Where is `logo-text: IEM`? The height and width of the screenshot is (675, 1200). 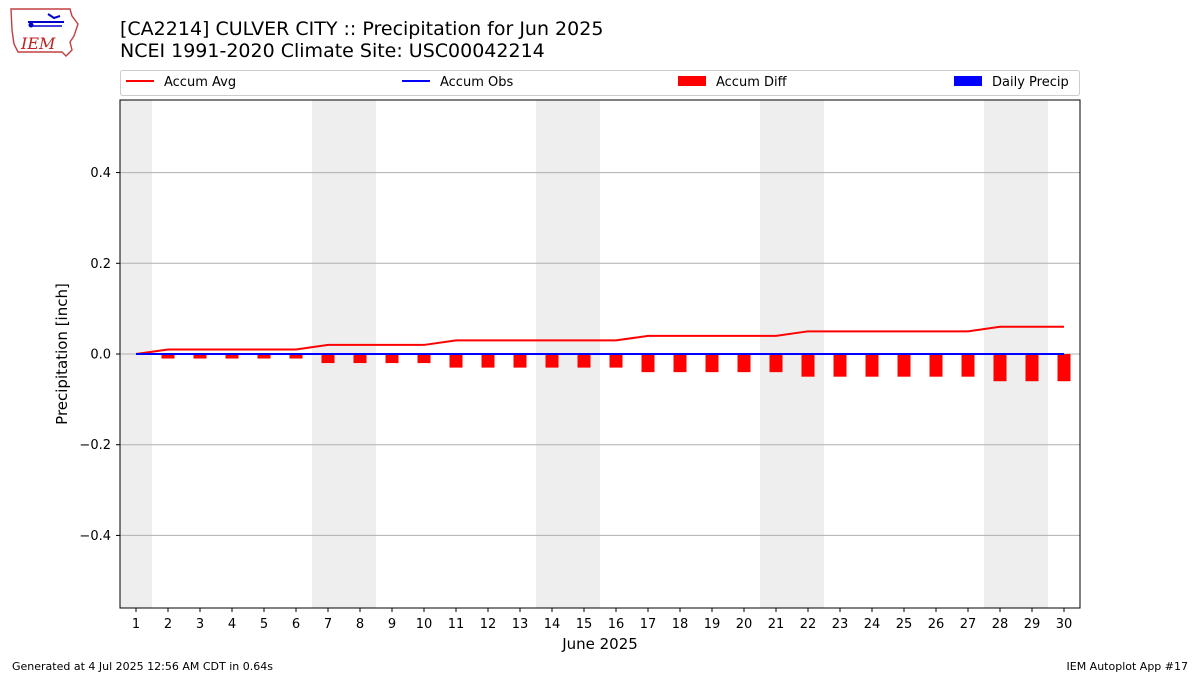 logo-text: IEM is located at coordinates (38, 43).